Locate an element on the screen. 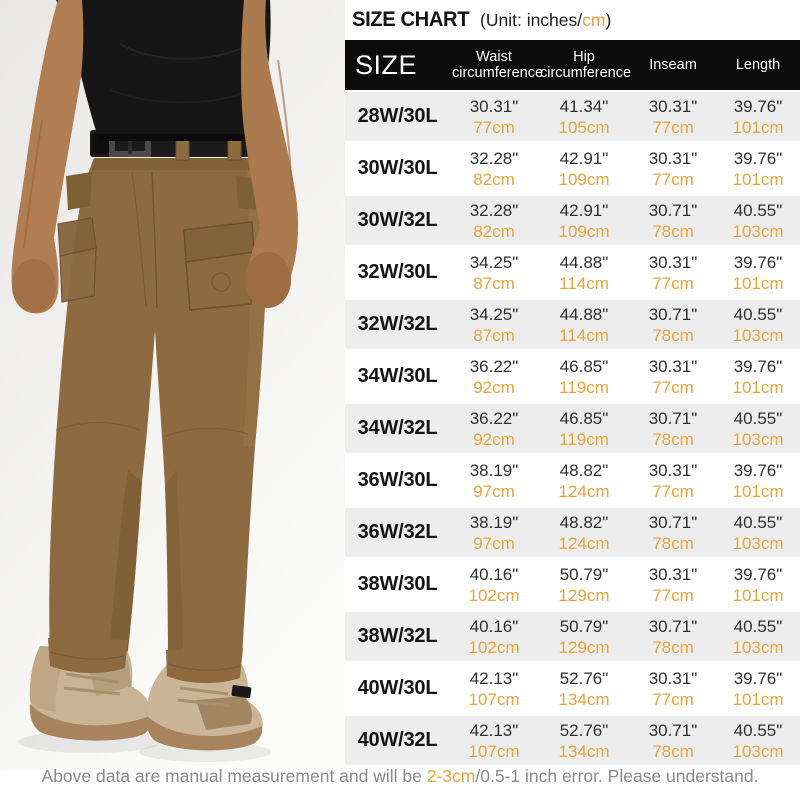 The width and height of the screenshot is (800, 800). cm-value: 87cm is located at coordinates (494, 335).